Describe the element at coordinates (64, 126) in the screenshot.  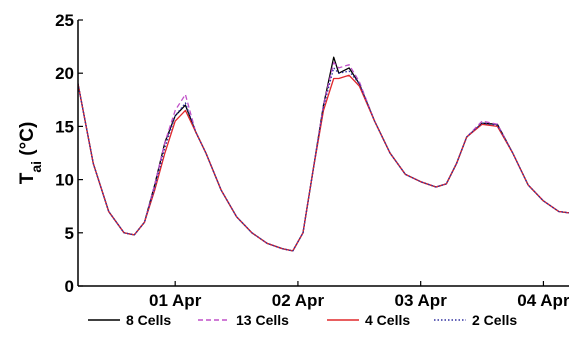
I see `y-tick-label: 15` at that location.